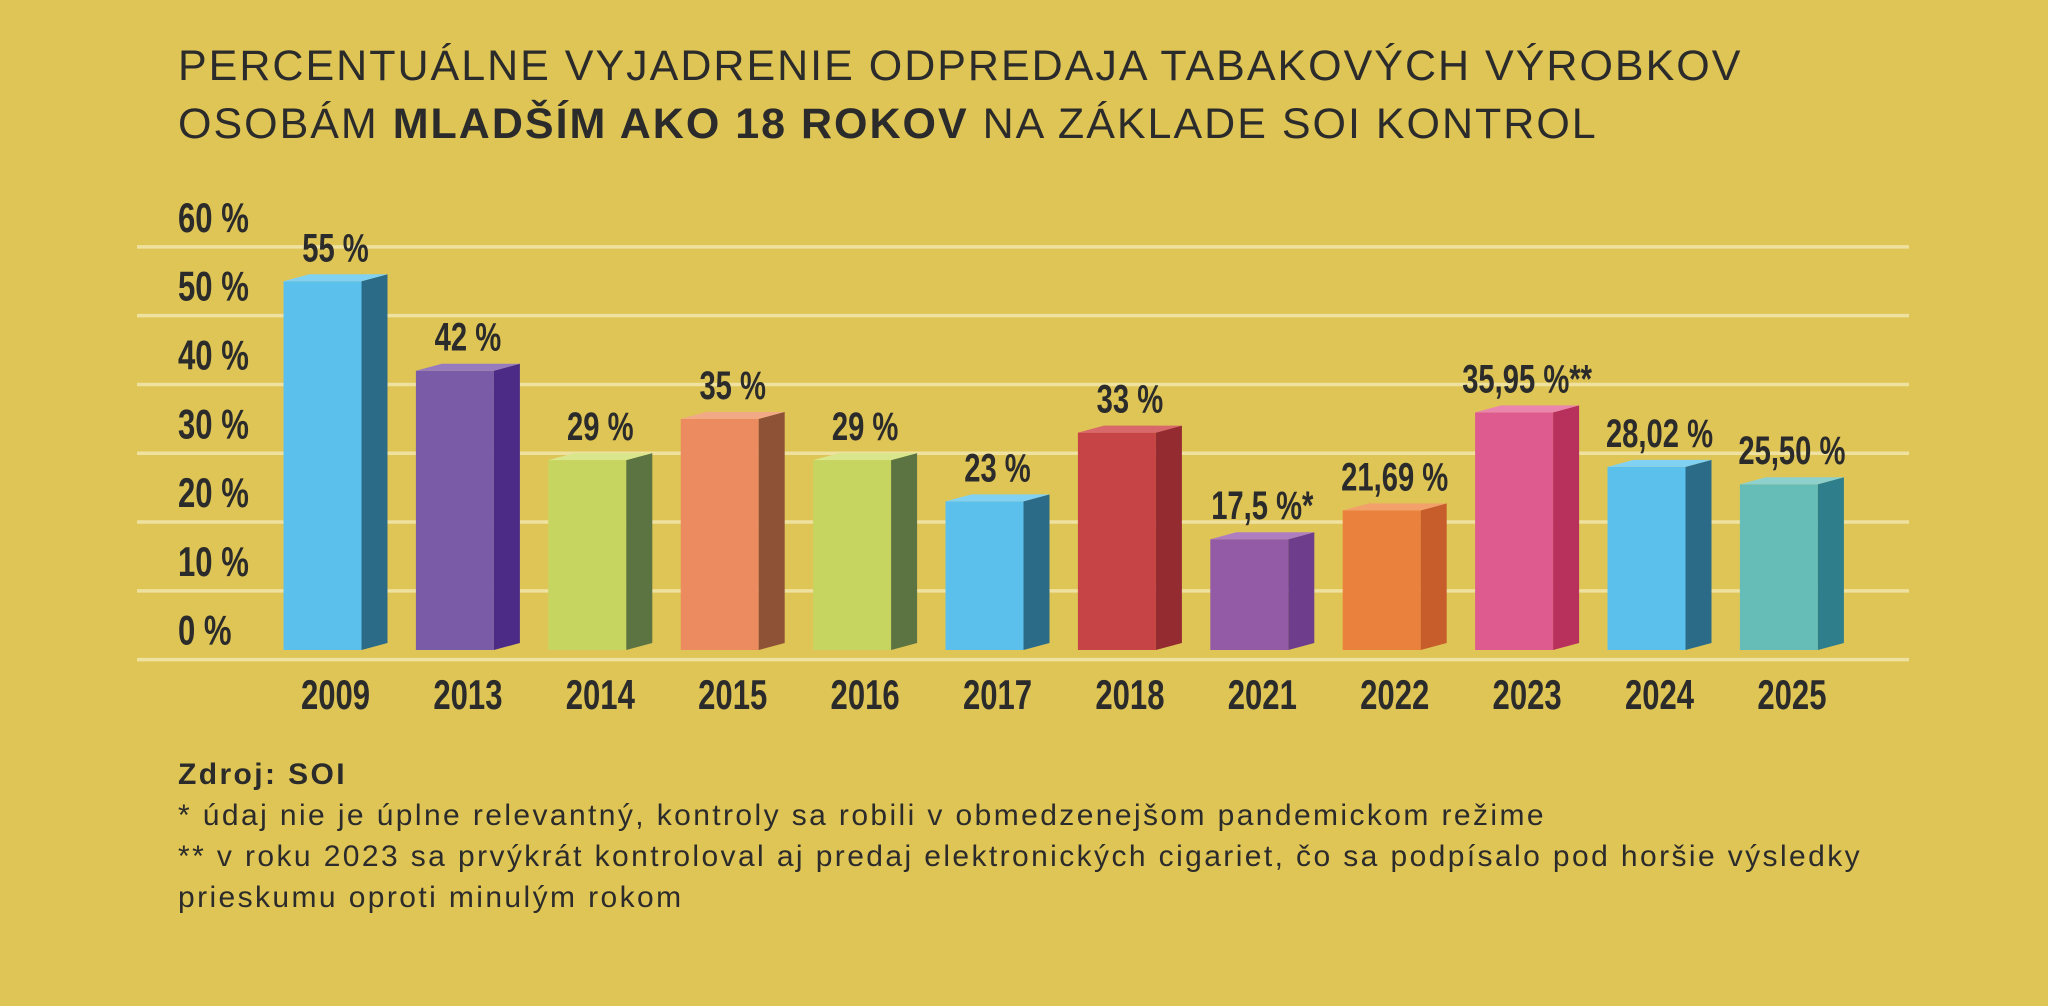 This screenshot has width=2048, height=1006. I want to click on x-tick-label: 2013, so click(467, 694).